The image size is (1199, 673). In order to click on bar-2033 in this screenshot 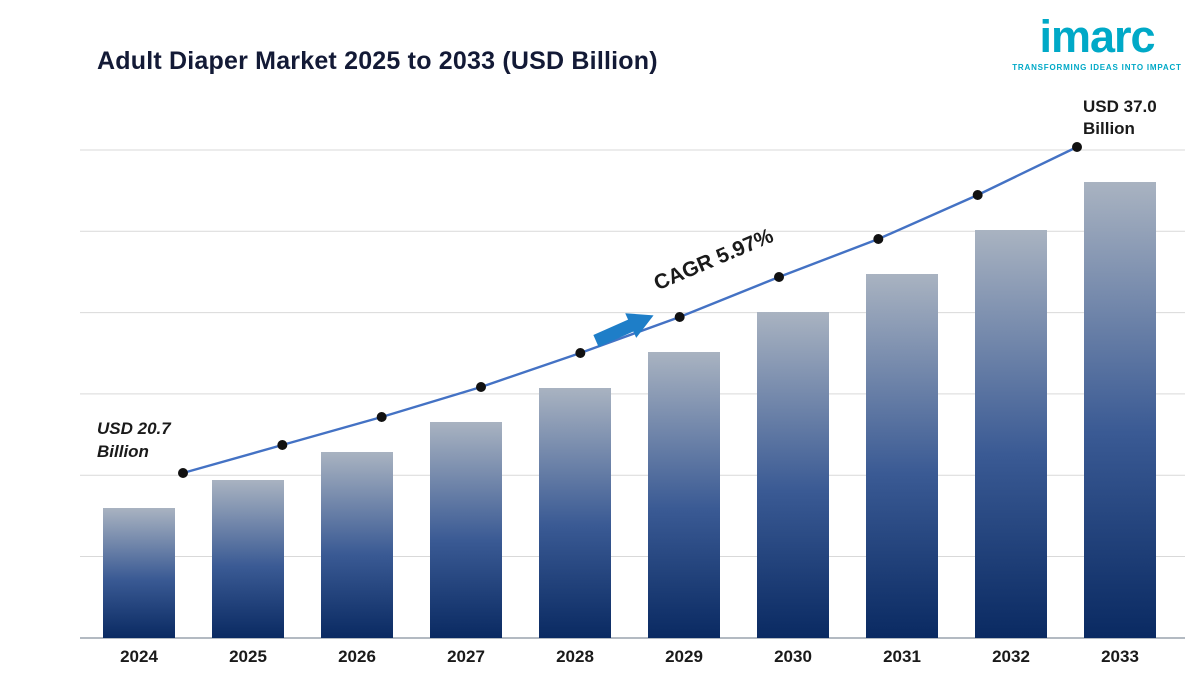, I will do `click(1120, 410)`.